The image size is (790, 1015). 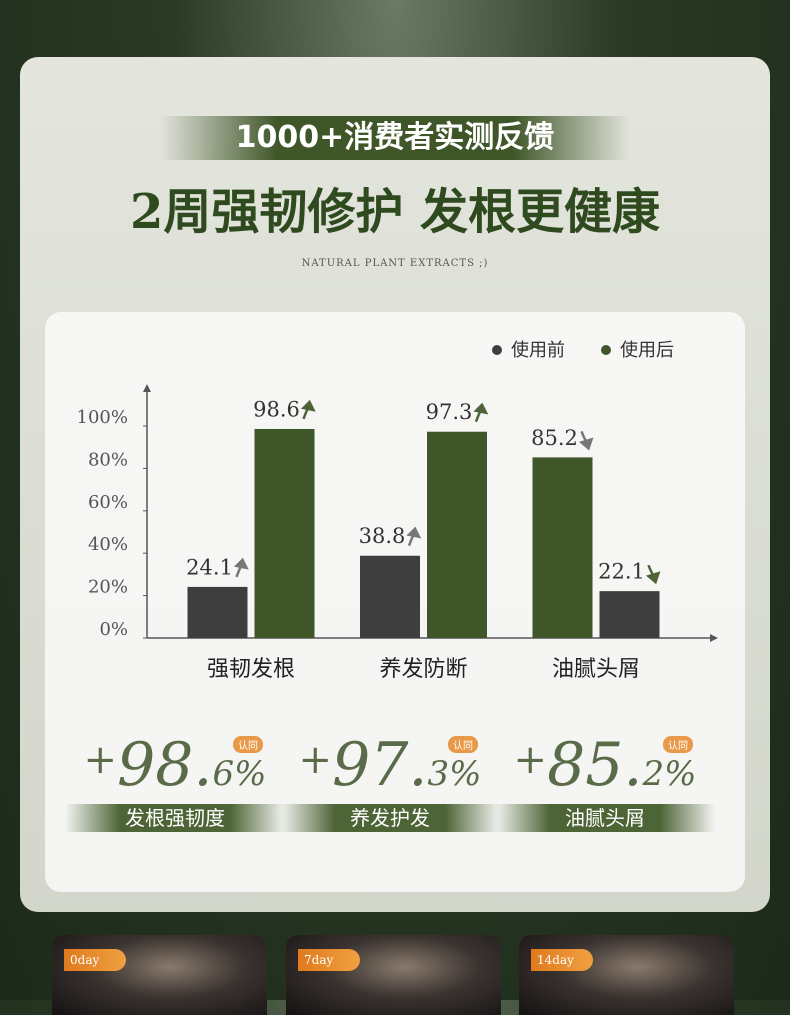 I want to click on stat-small: 2%, so click(x=669, y=774).